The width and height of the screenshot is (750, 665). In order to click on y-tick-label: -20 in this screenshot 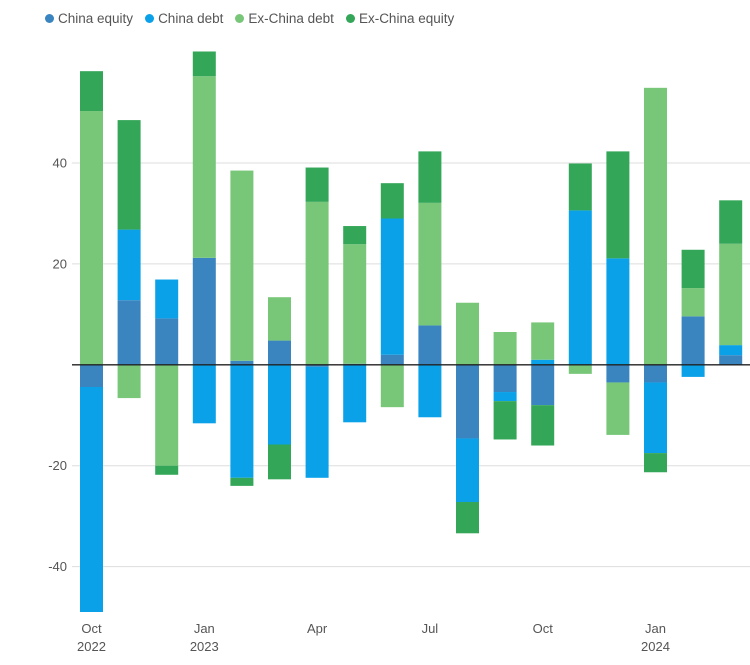, I will do `click(57, 465)`.